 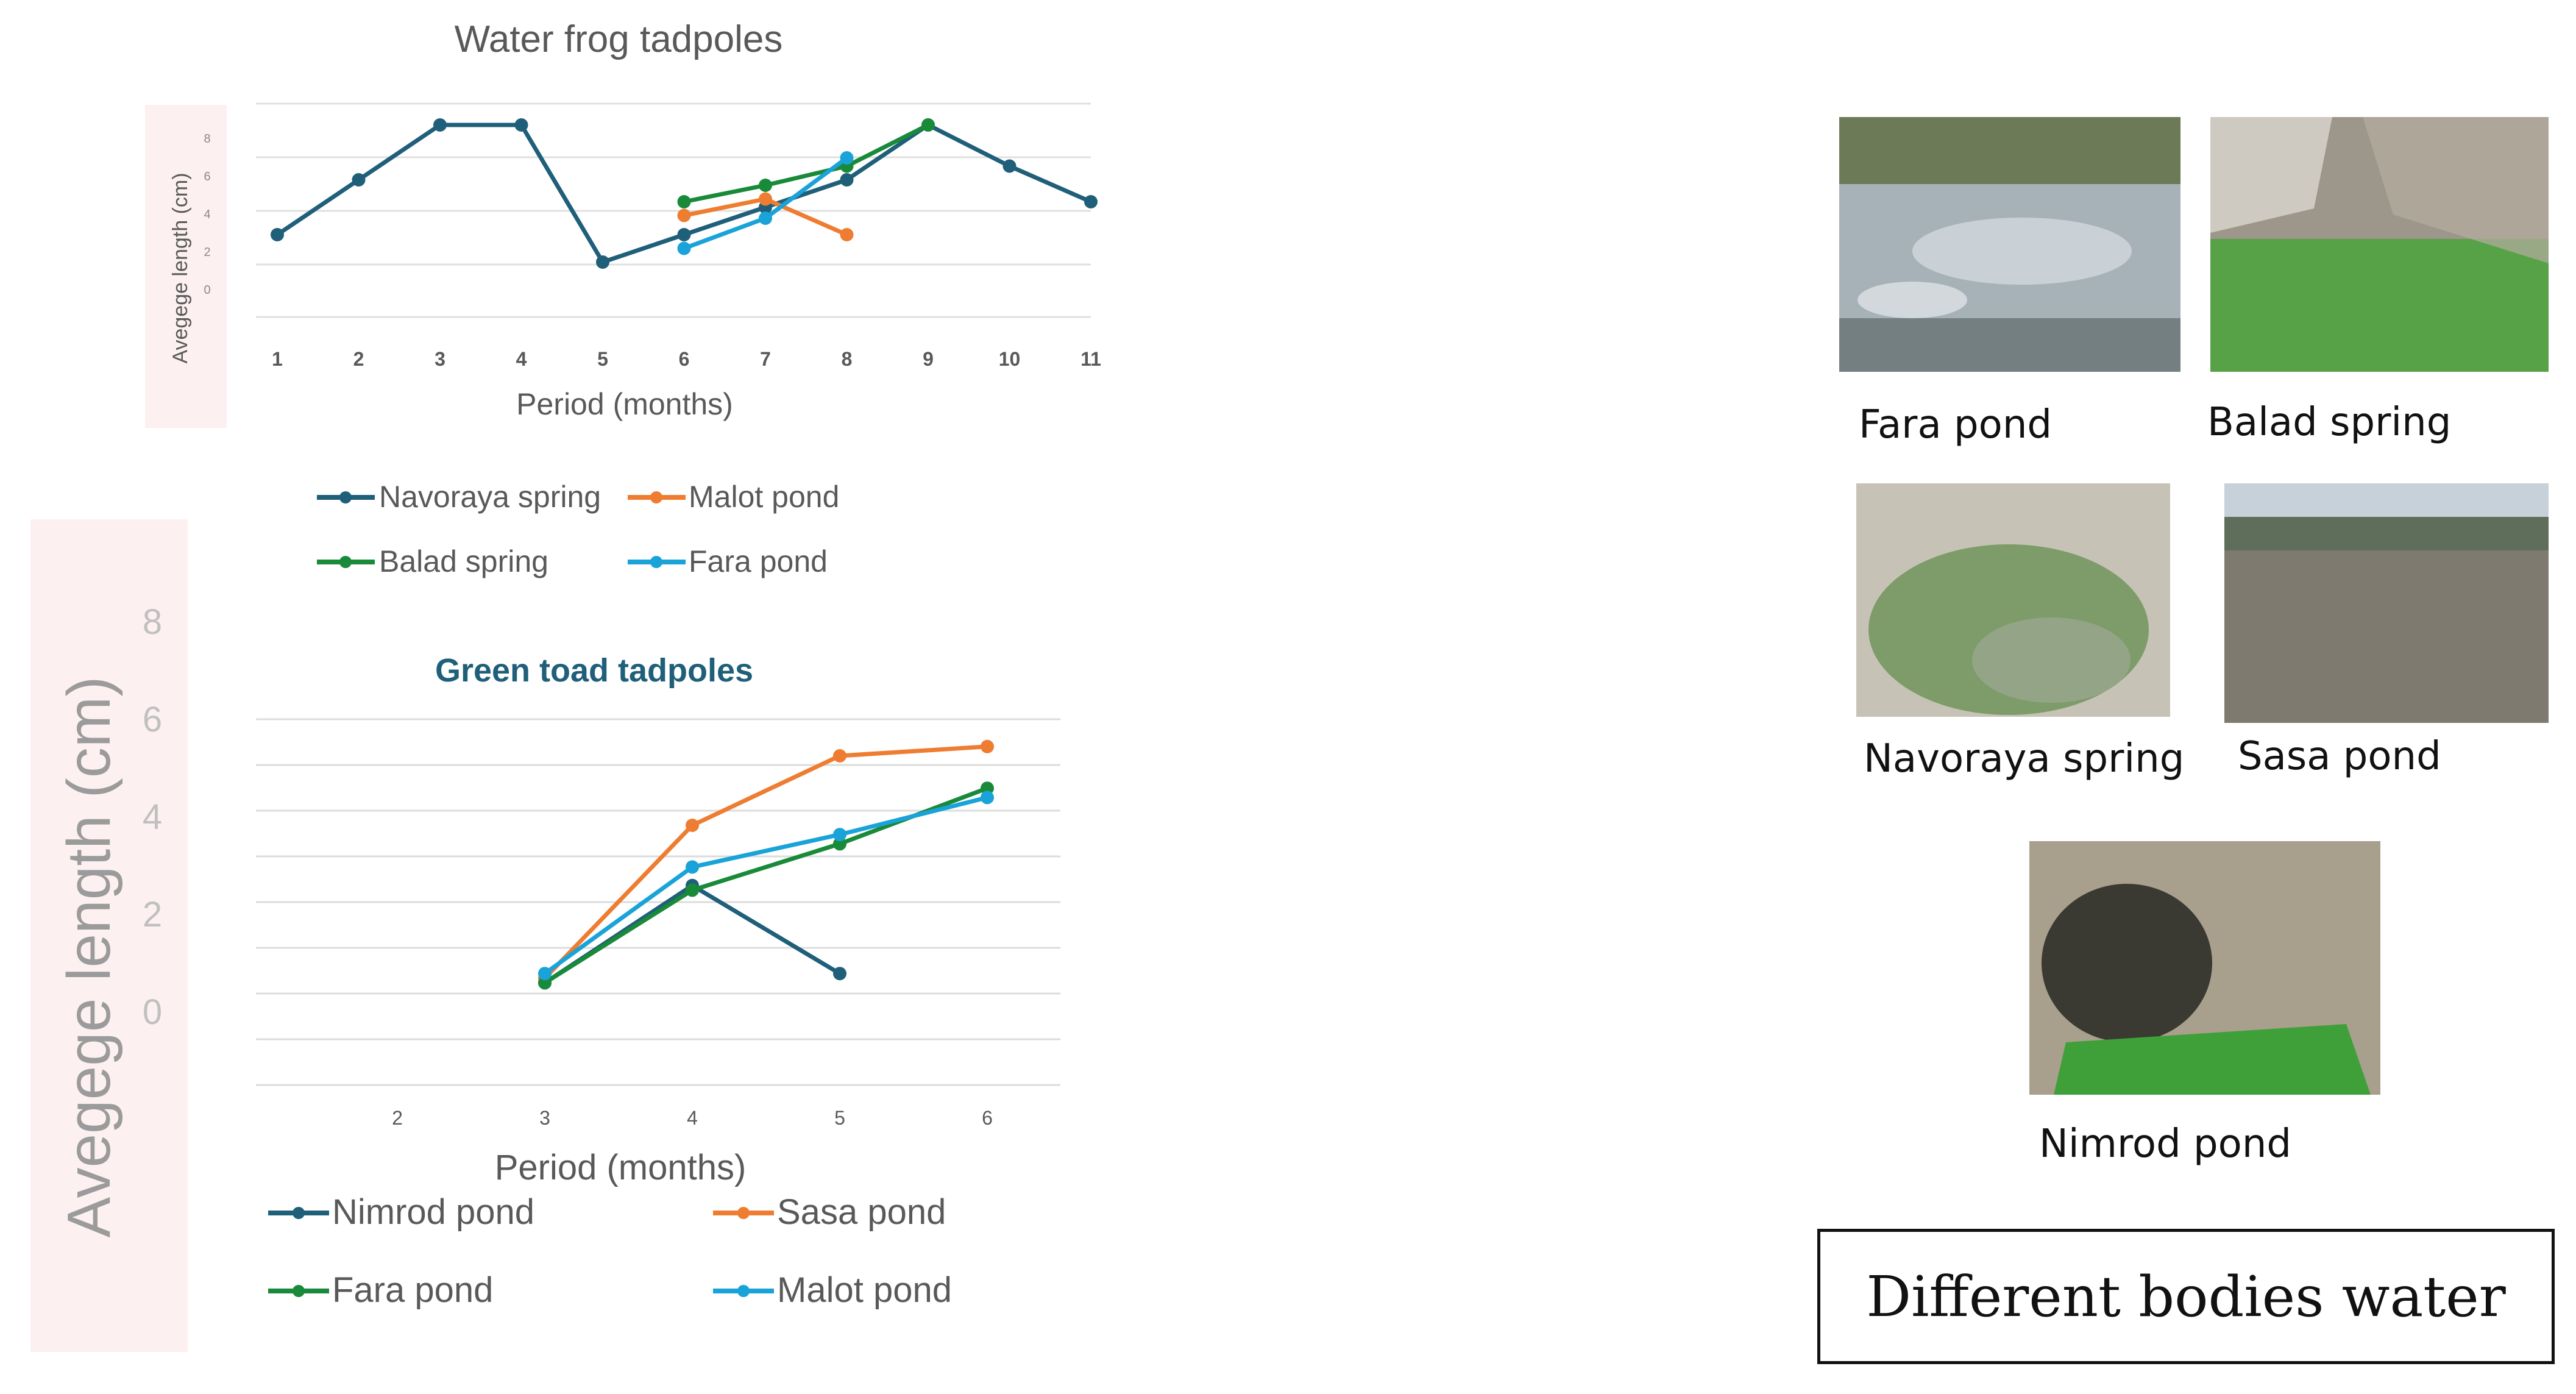 What do you see at coordinates (490, 497) in the screenshot?
I see `legend-label: Navoraya spring` at bounding box center [490, 497].